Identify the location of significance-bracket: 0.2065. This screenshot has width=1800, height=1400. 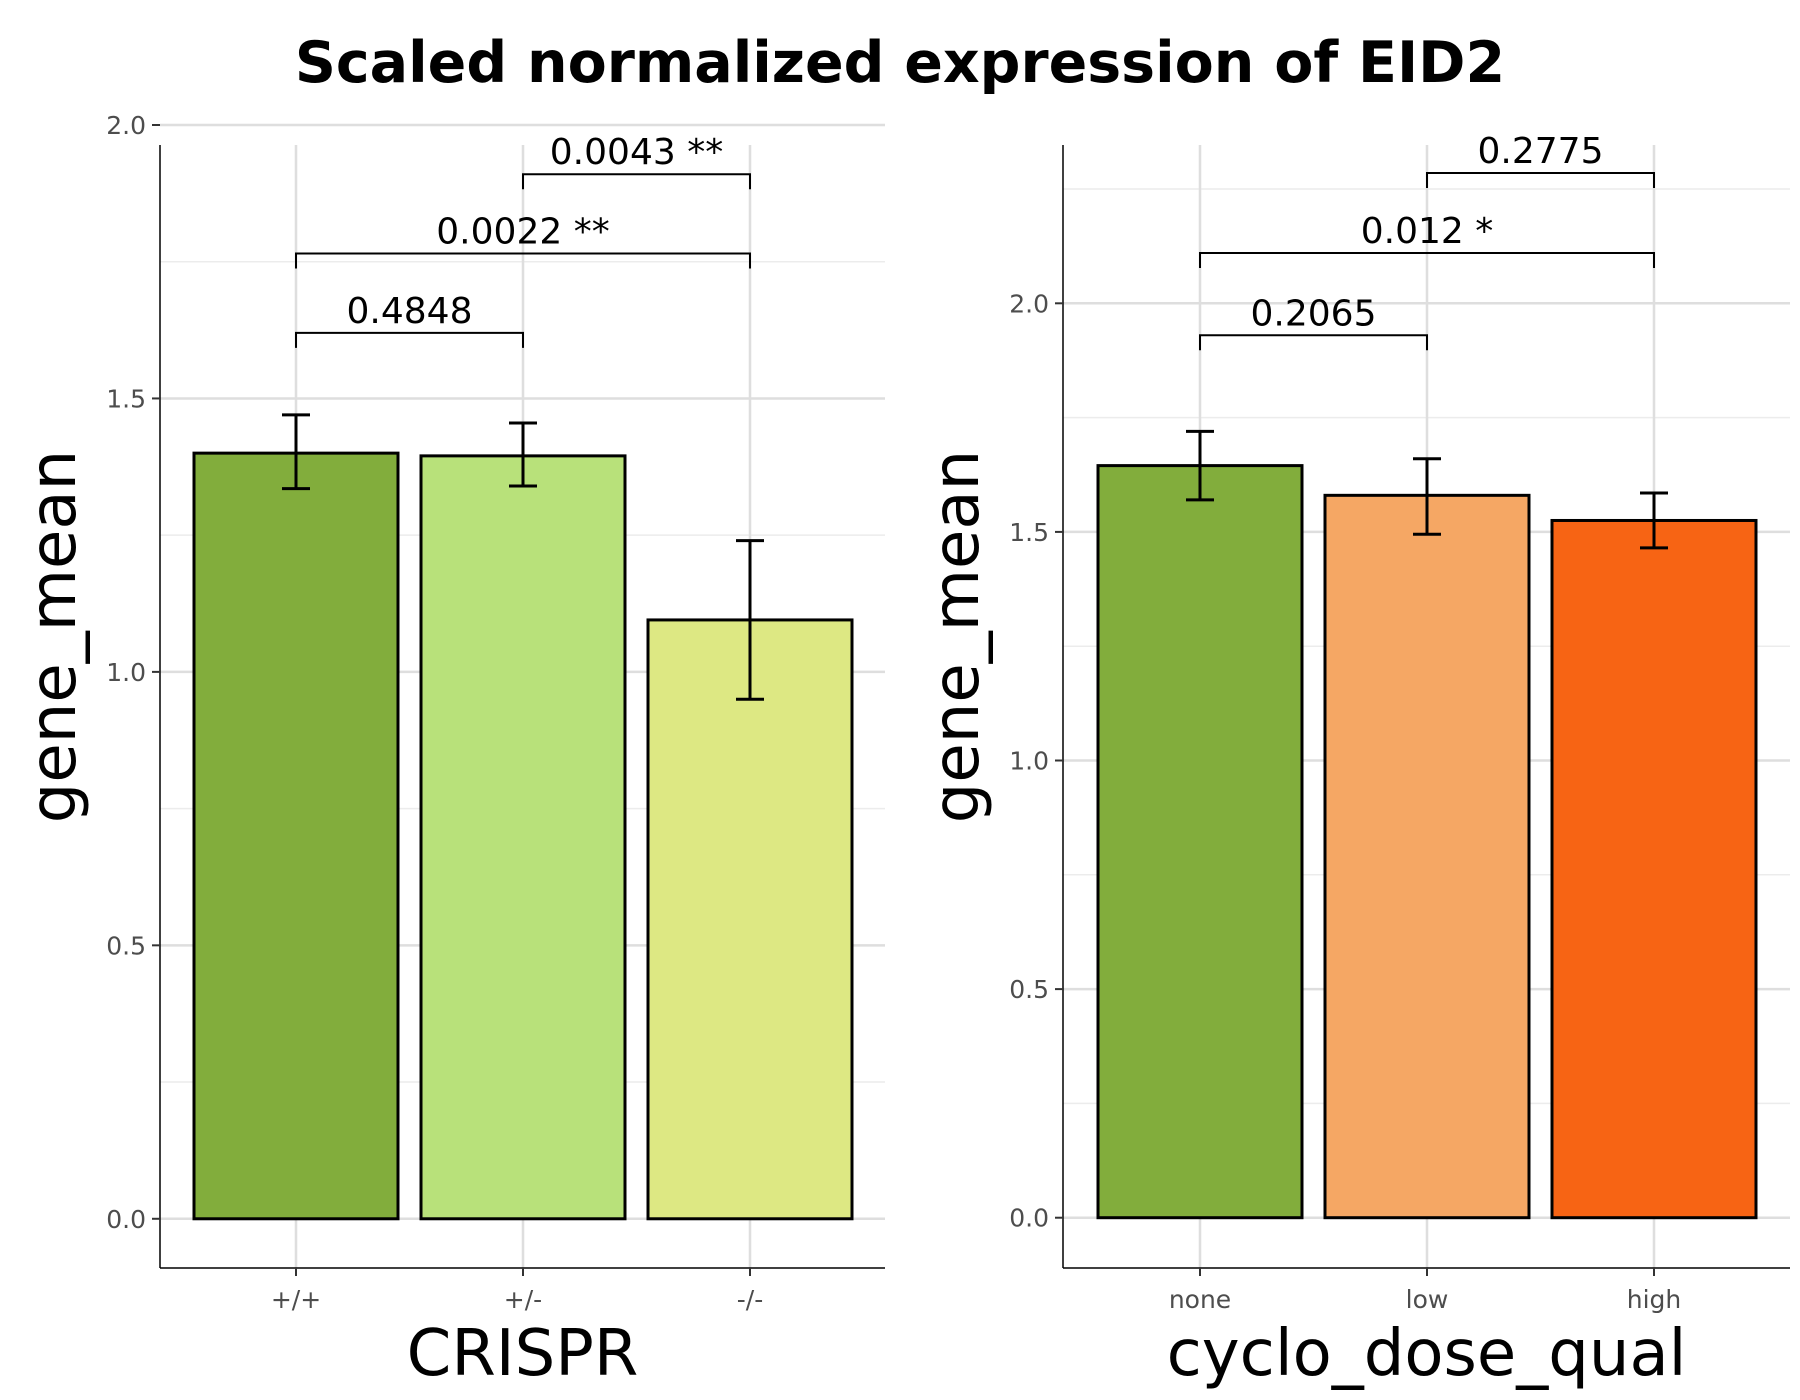
(1313, 322).